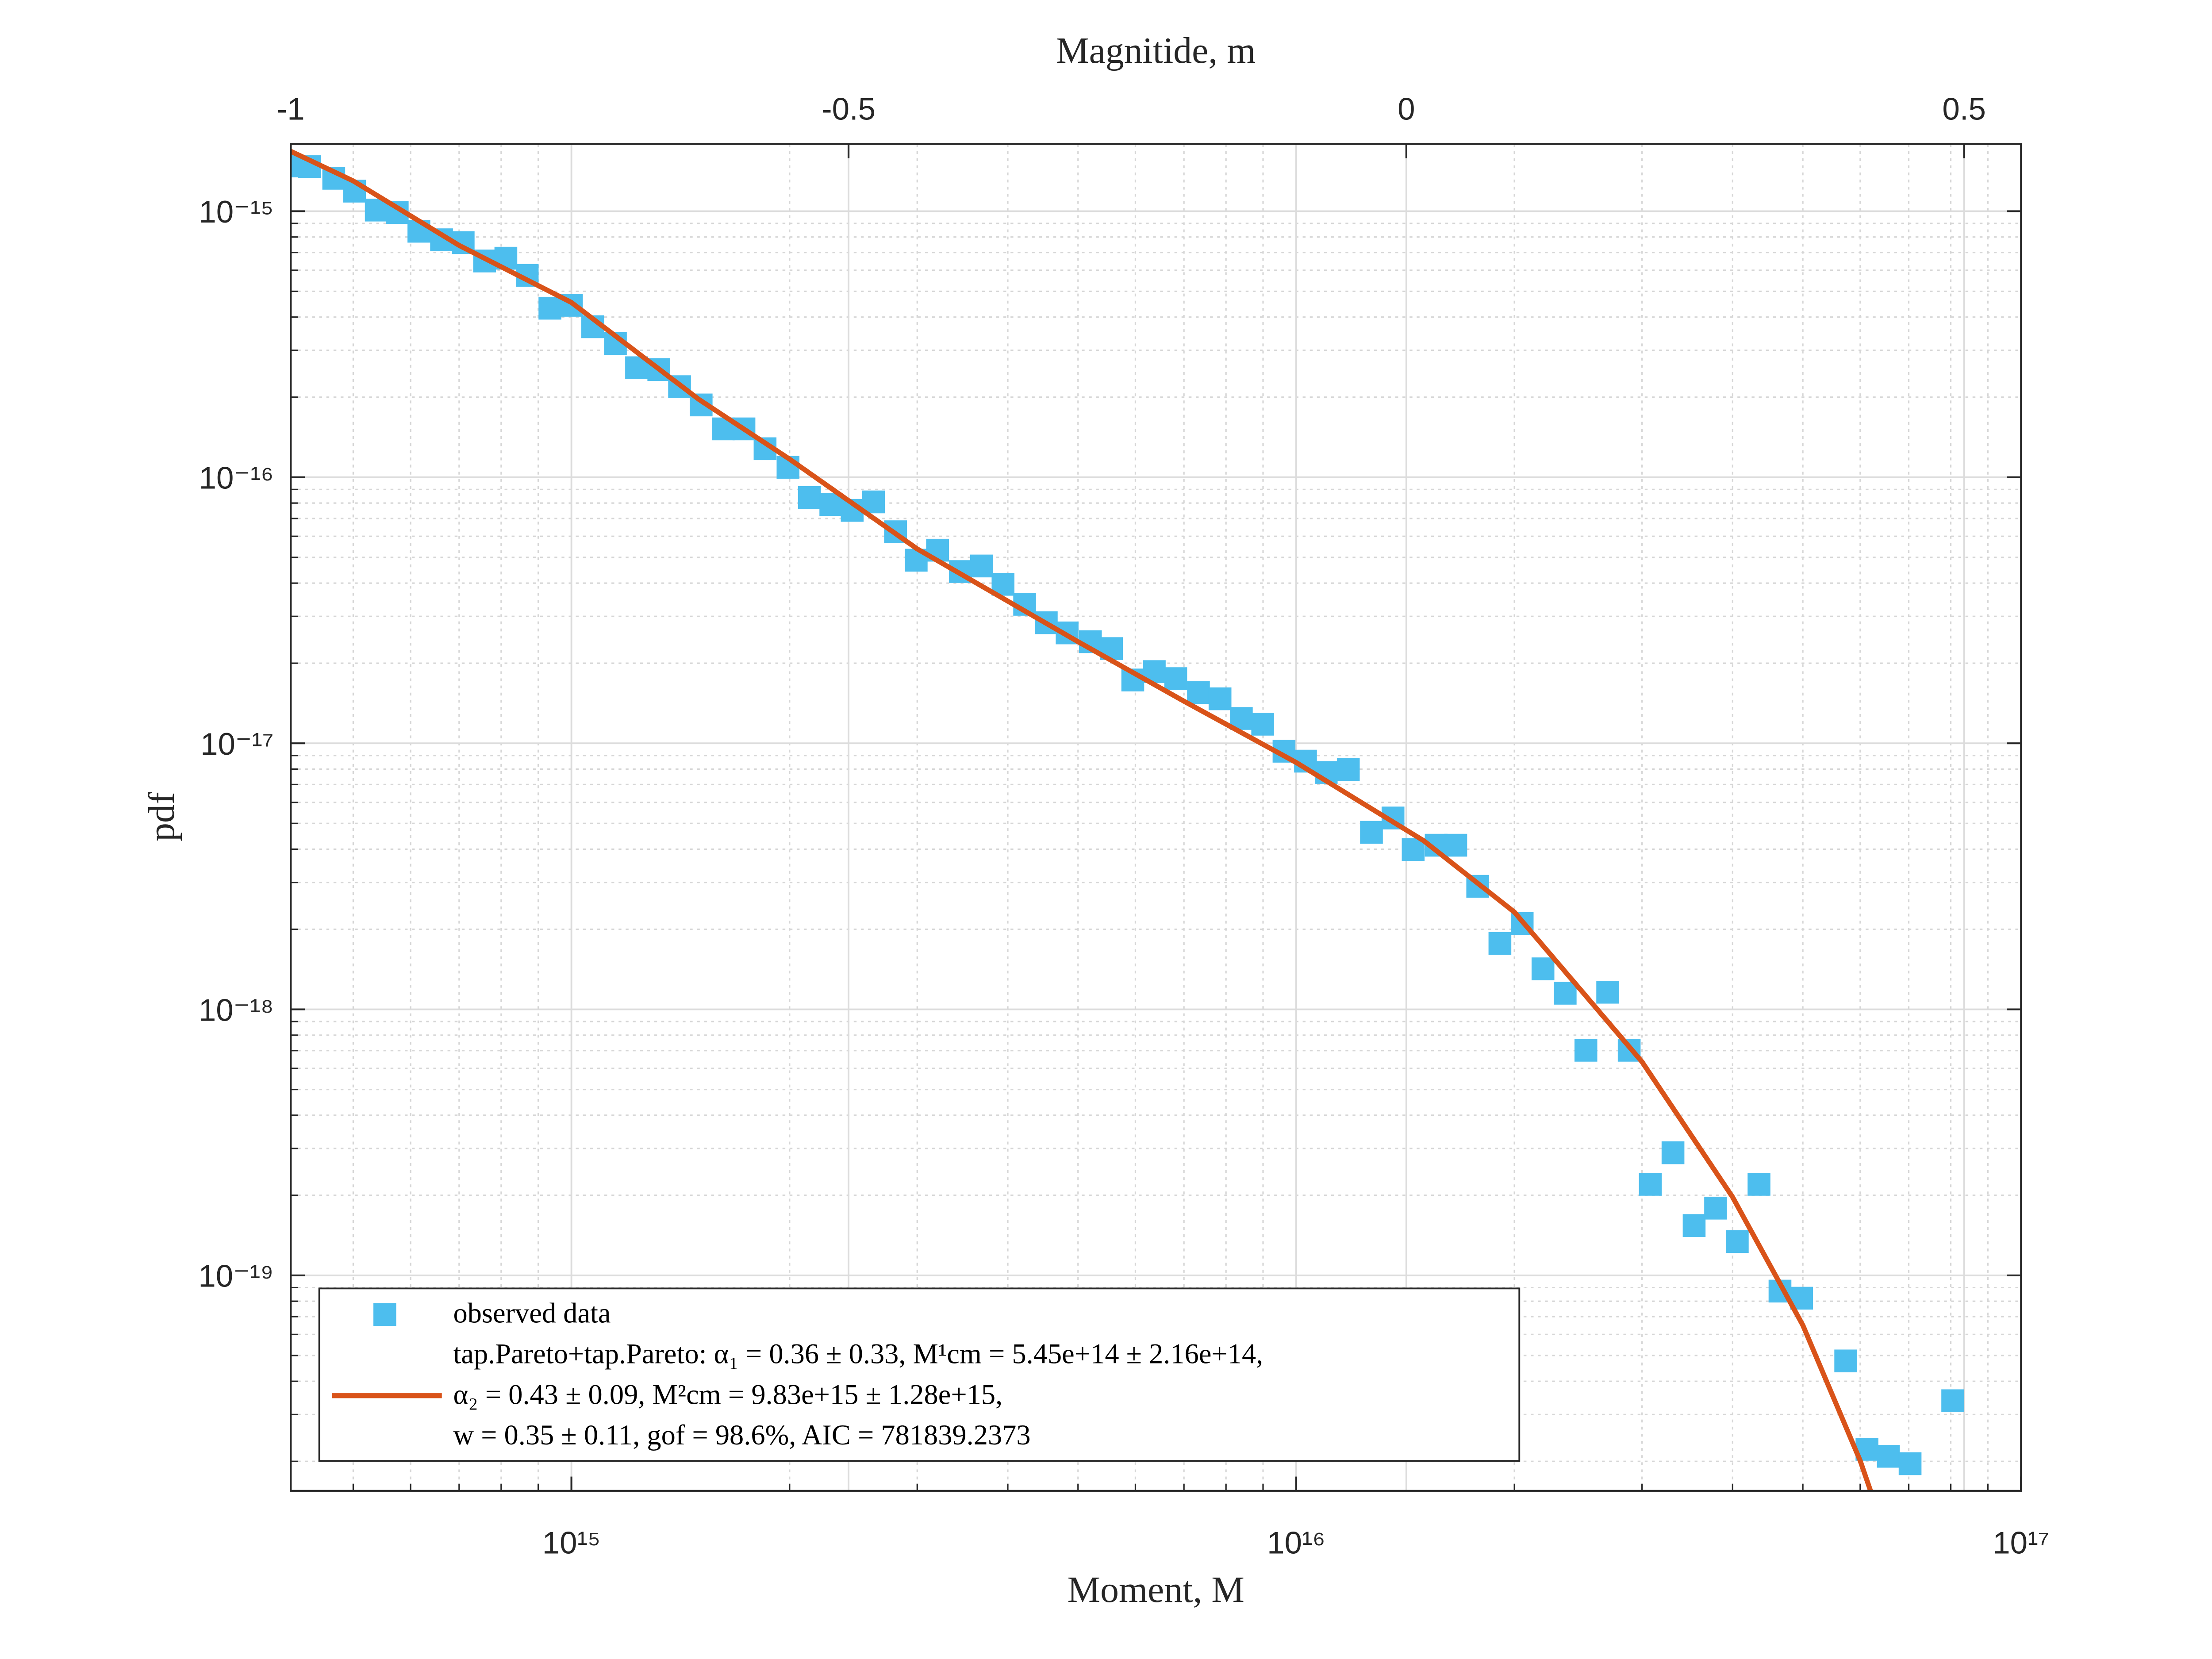 The height and width of the screenshot is (1659, 2212). What do you see at coordinates (1407, 110) in the screenshot?
I see `x2-tick-label: 0` at bounding box center [1407, 110].